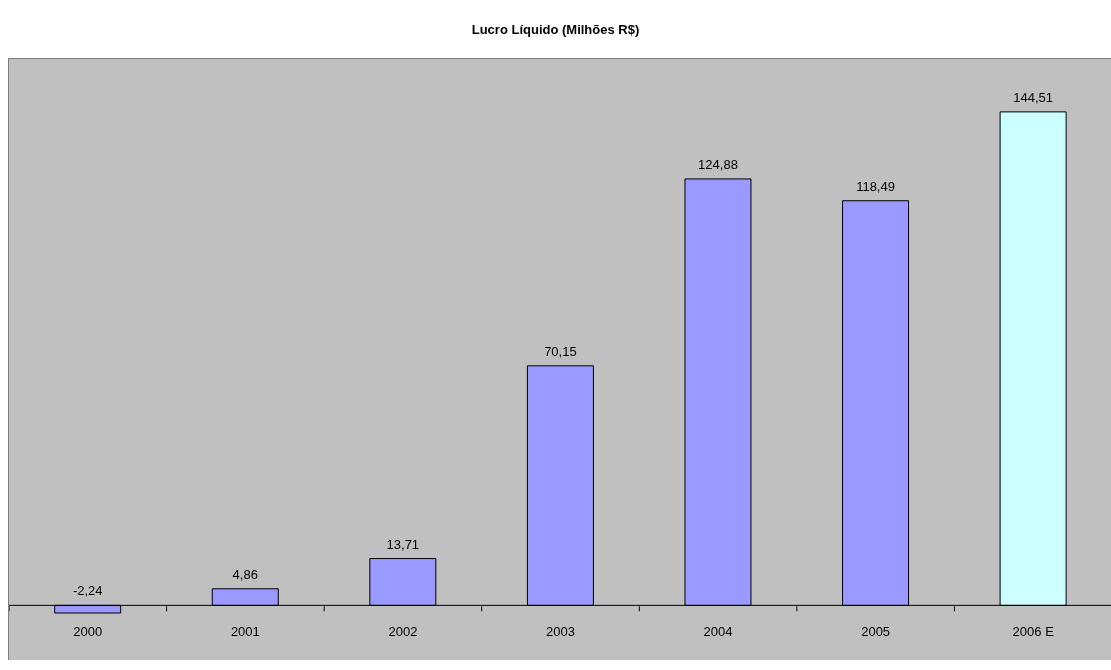 This screenshot has height=670, width=1111. I want to click on data-label: 118,49, so click(875, 186).